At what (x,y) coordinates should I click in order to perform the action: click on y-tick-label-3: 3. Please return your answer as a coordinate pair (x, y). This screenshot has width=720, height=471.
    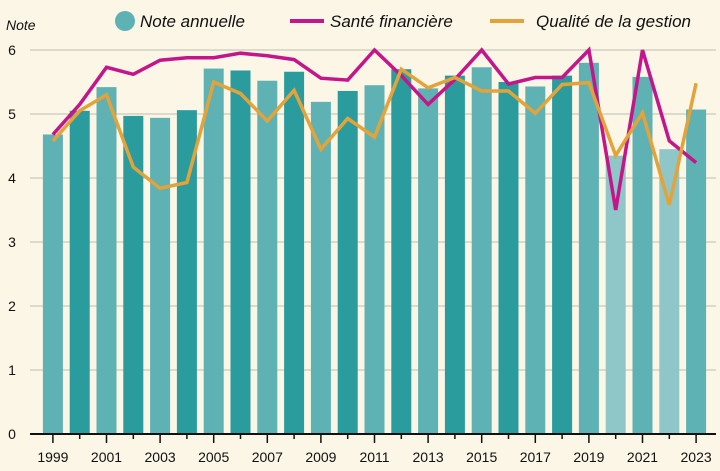
    Looking at the image, I should click on (12, 242).